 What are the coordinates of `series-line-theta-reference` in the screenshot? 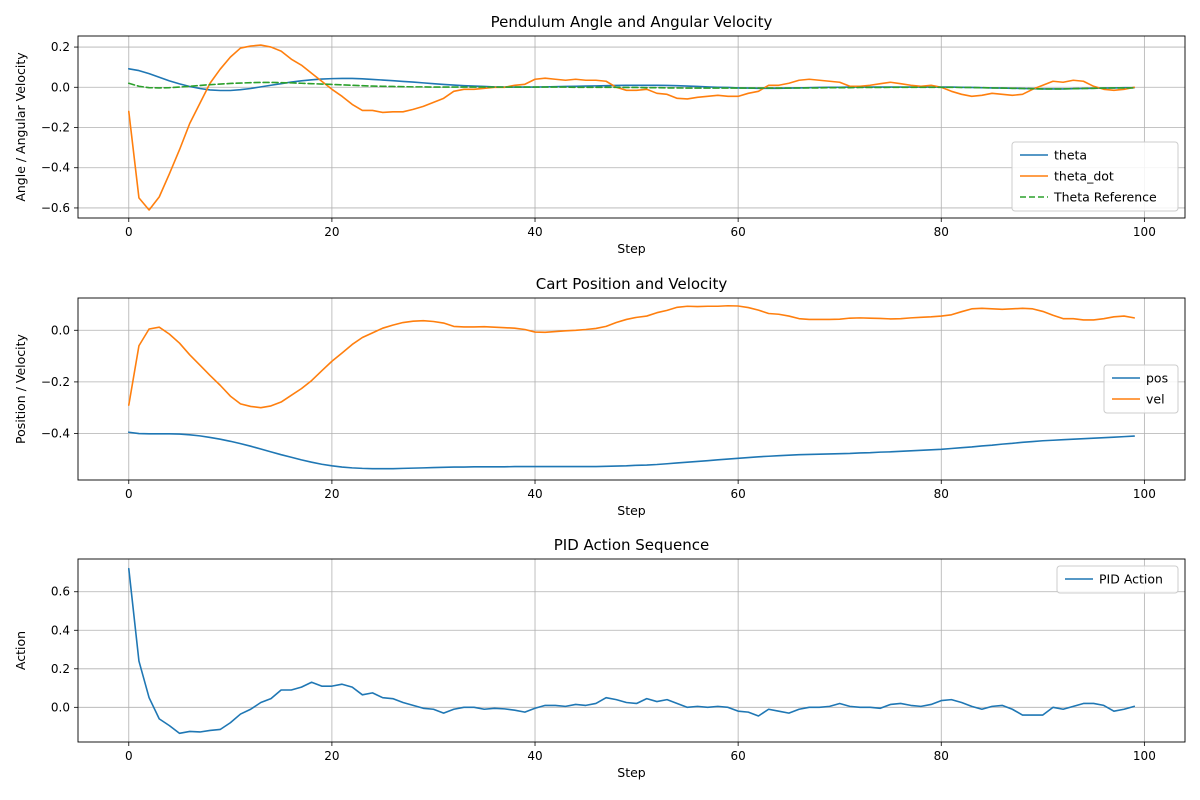 It's located at (631, 85).